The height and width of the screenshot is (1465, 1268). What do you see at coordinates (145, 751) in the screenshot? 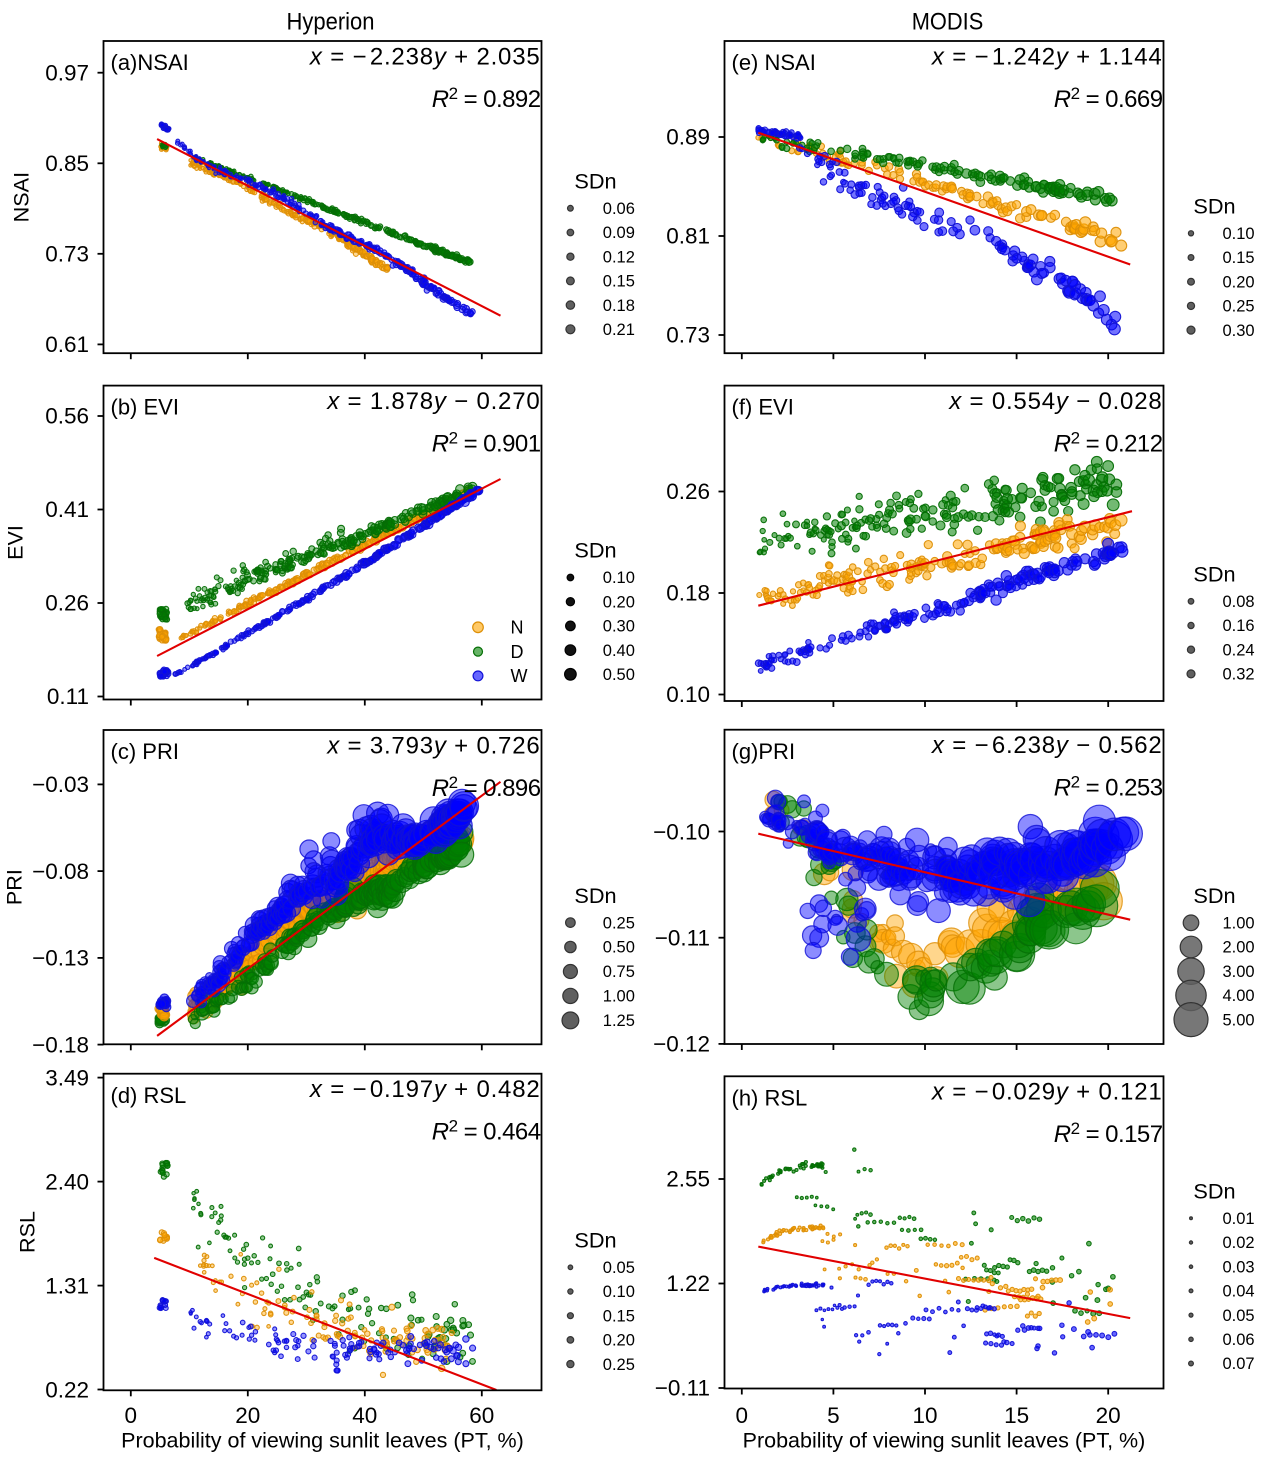
I see `svg-text: (c) PRI` at bounding box center [145, 751].